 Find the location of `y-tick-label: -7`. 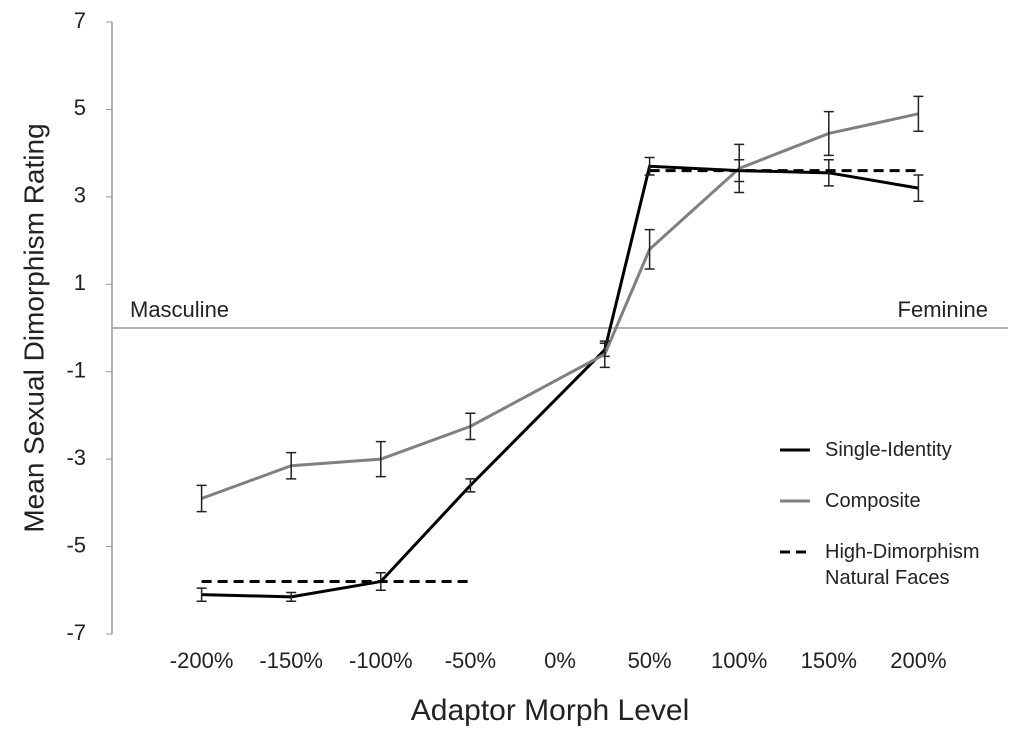

y-tick-label: -7 is located at coordinates (76, 632).